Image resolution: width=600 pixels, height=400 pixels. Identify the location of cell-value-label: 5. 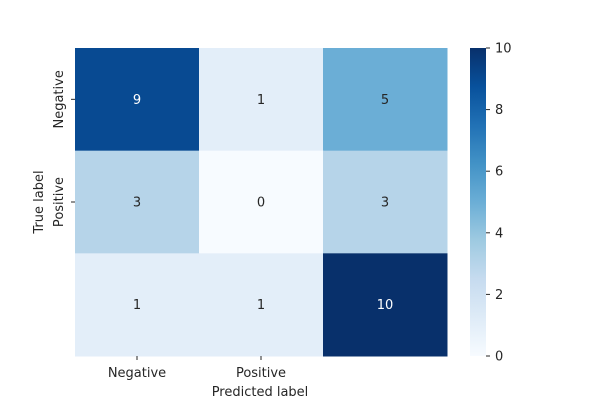
(385, 100).